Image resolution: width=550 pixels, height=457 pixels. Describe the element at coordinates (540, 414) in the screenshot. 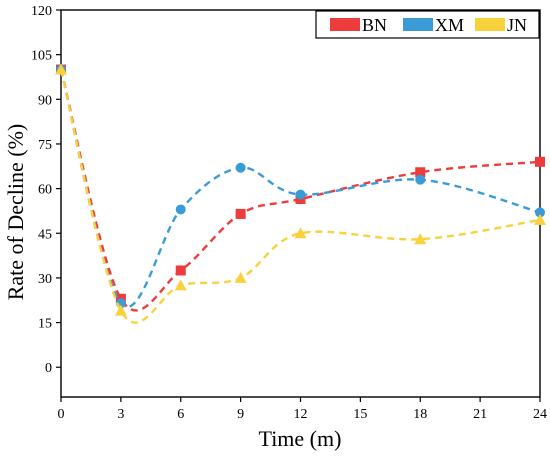

I see `x-tick-label: 24` at that location.